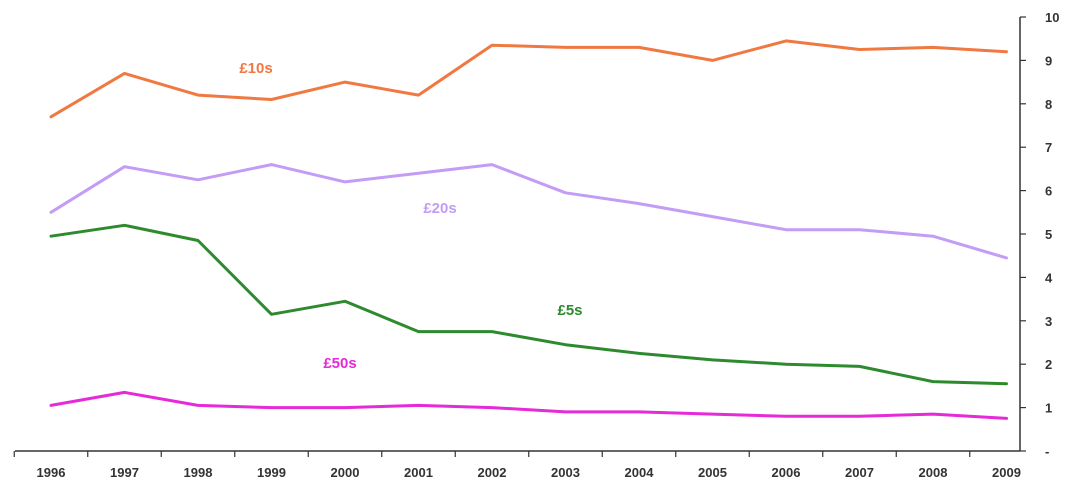 This screenshot has height=486, width=1074. I want to click on x-tick-label: 2004, so click(640, 472).